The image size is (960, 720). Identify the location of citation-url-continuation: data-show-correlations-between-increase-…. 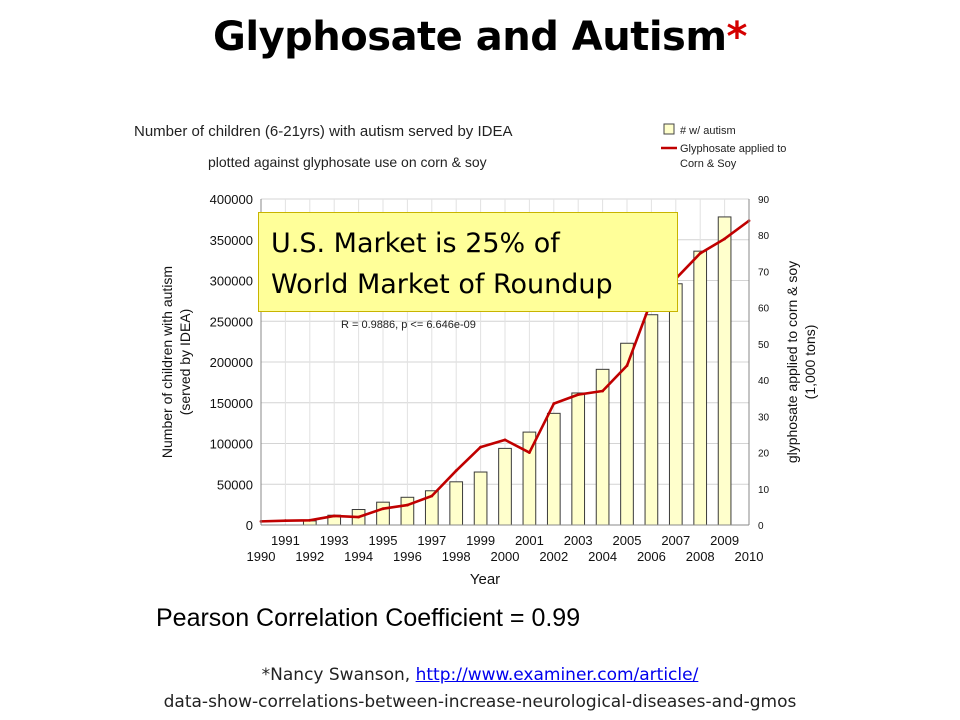
(480, 702).